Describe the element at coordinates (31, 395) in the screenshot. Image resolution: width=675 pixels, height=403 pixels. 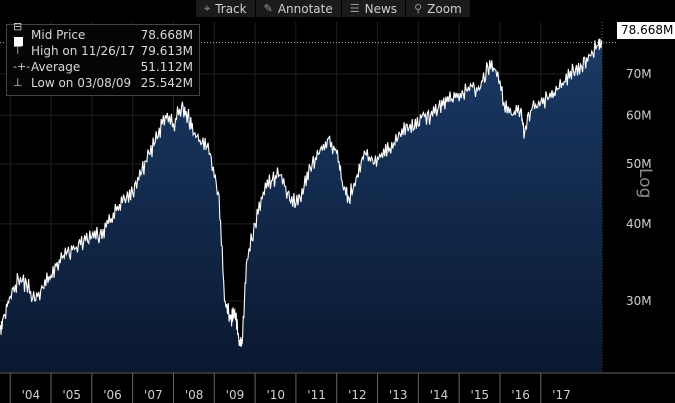
I see `x-tick-label: '04` at that location.